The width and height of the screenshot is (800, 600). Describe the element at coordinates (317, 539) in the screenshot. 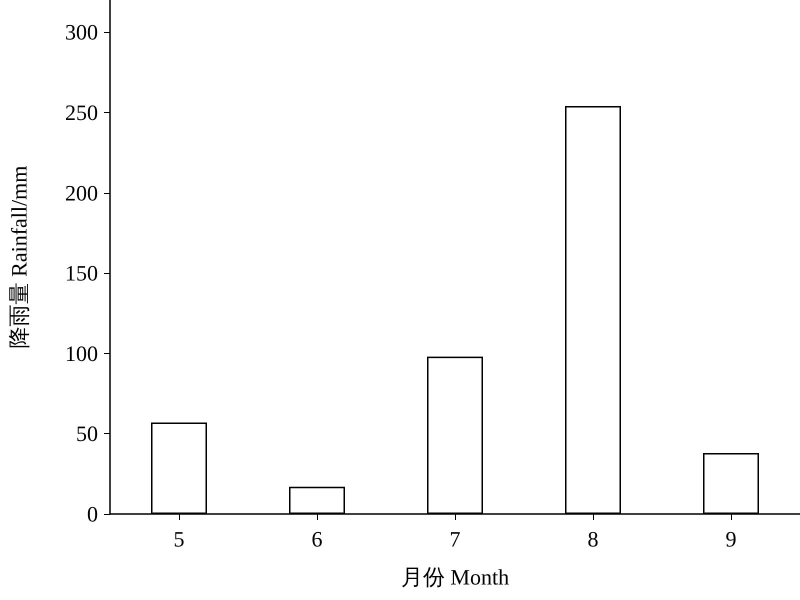

I see `x-tick-label: 6` at that location.